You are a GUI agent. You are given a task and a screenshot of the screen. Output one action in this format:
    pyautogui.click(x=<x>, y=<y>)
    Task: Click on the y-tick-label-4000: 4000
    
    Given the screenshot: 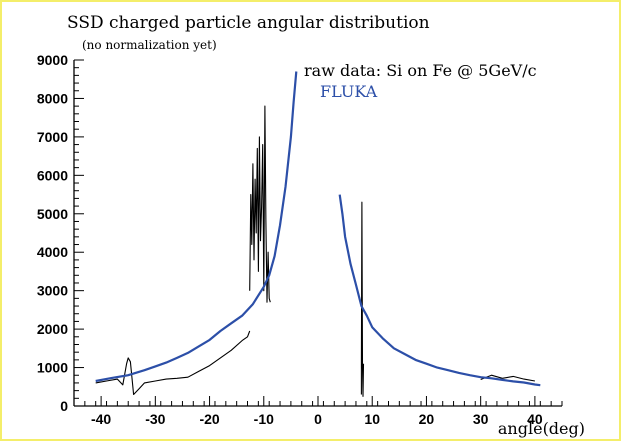 What is the action you would take?
    pyautogui.click(x=52, y=252)
    